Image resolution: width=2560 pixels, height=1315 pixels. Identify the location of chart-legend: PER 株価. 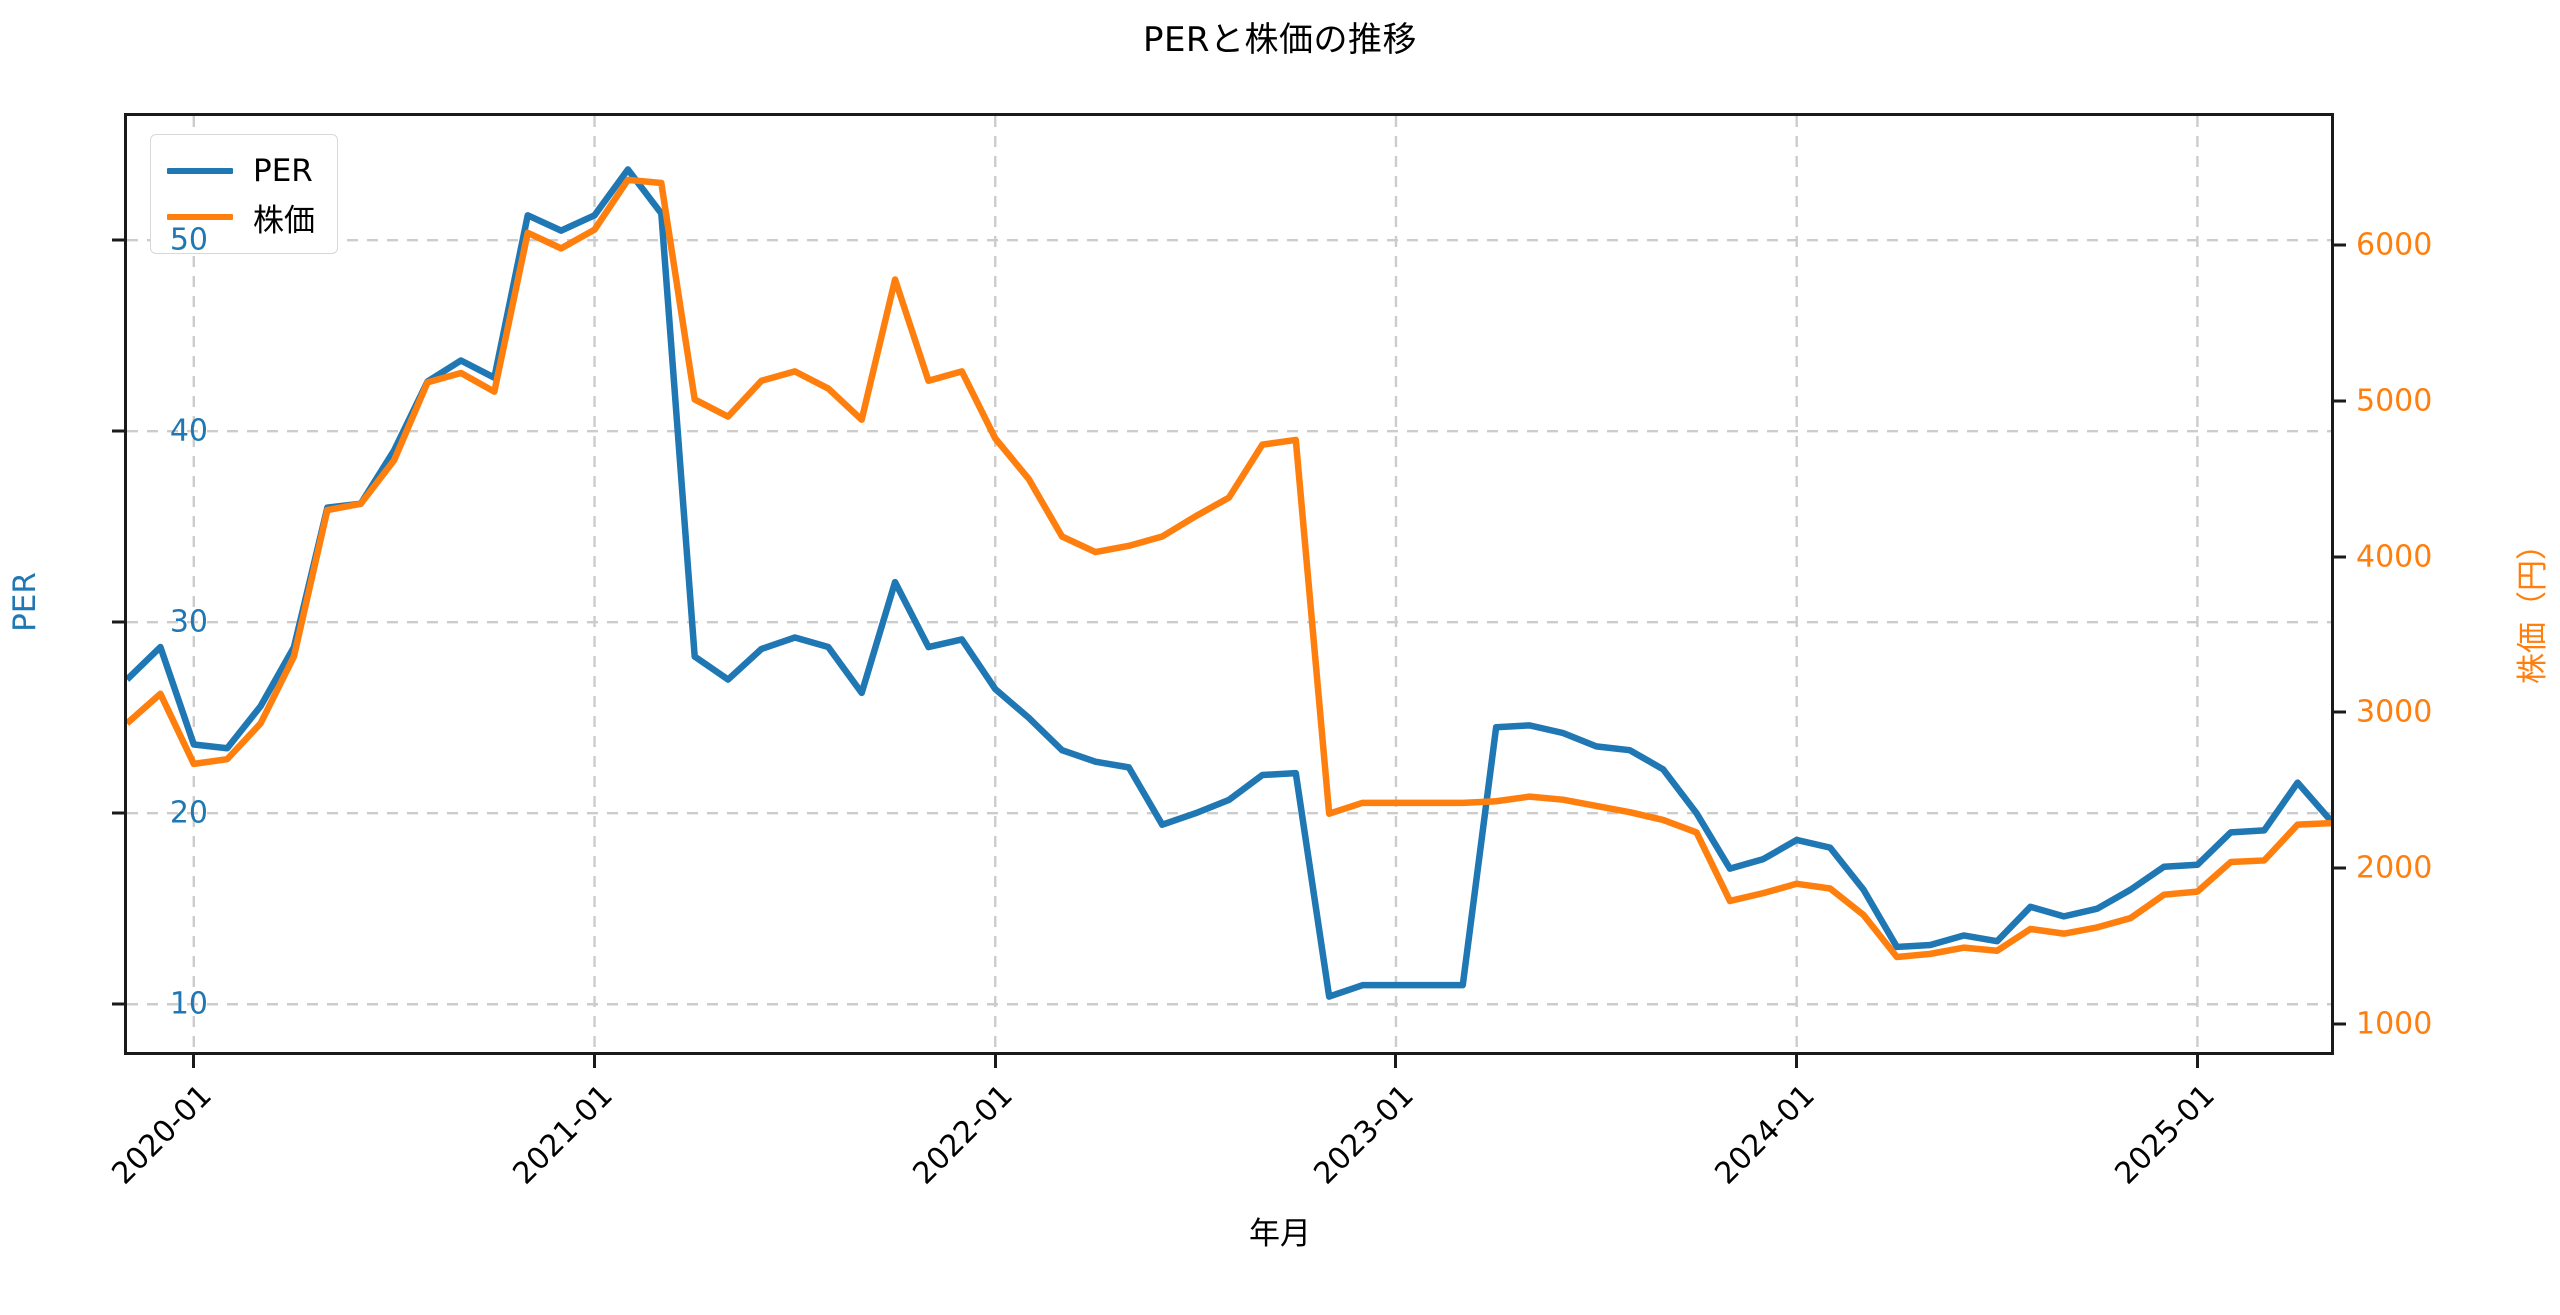
(244, 194).